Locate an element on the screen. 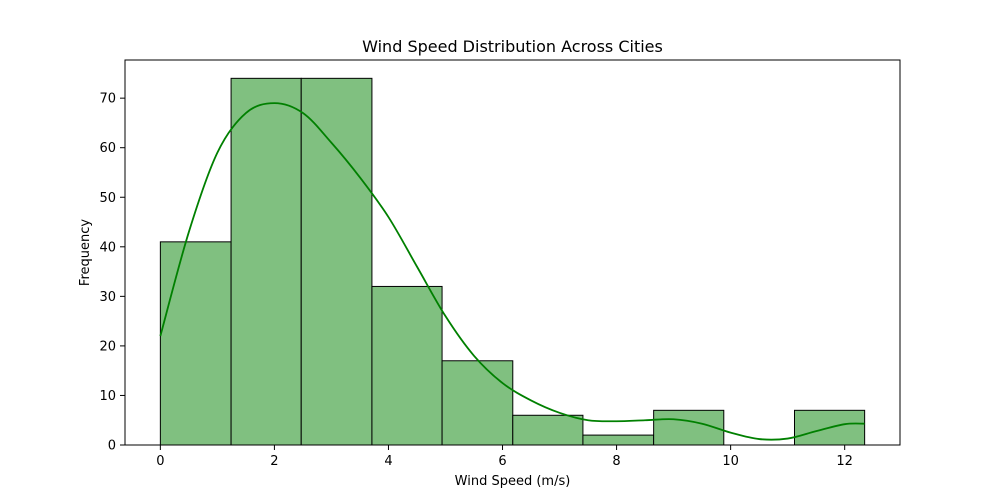 The height and width of the screenshot is (500, 1000). x-axis-title: Wind Speed (m/s) is located at coordinates (513, 481).